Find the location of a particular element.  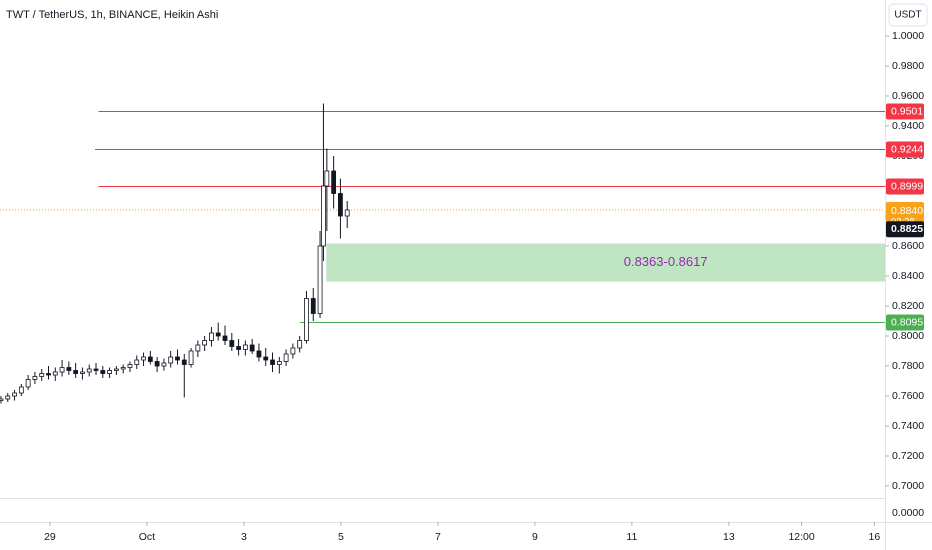

zone-label: 0.8363-0.8617 is located at coordinates (666, 261).